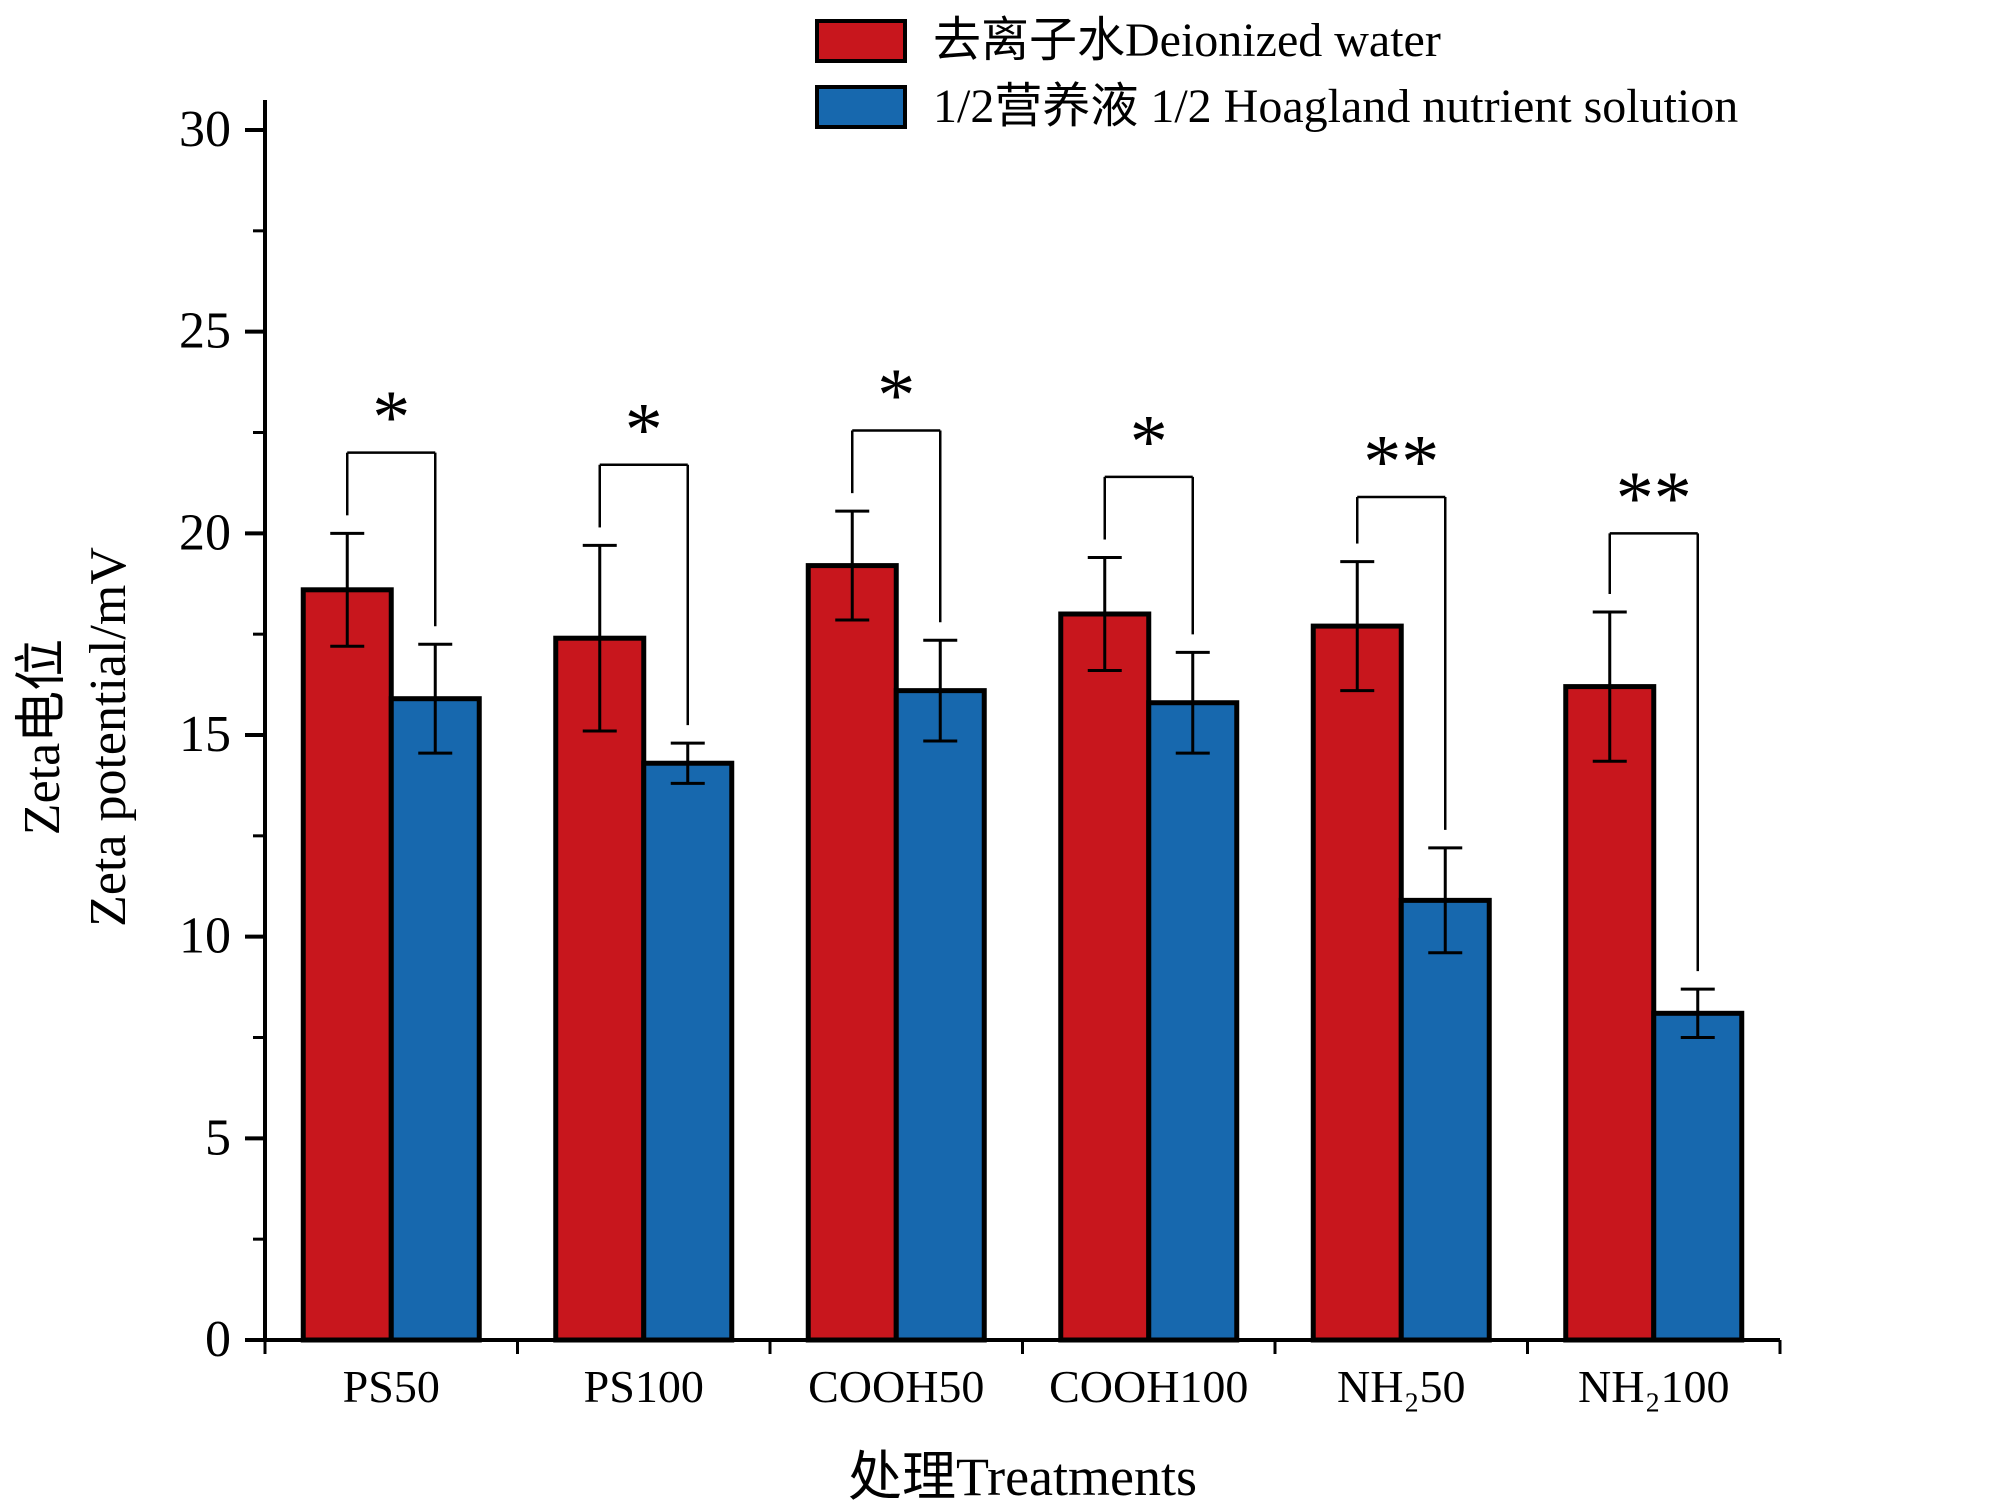 The height and width of the screenshot is (1502, 2000). I want to click on bar-NH₂100-series0, so click(1610, 1013).